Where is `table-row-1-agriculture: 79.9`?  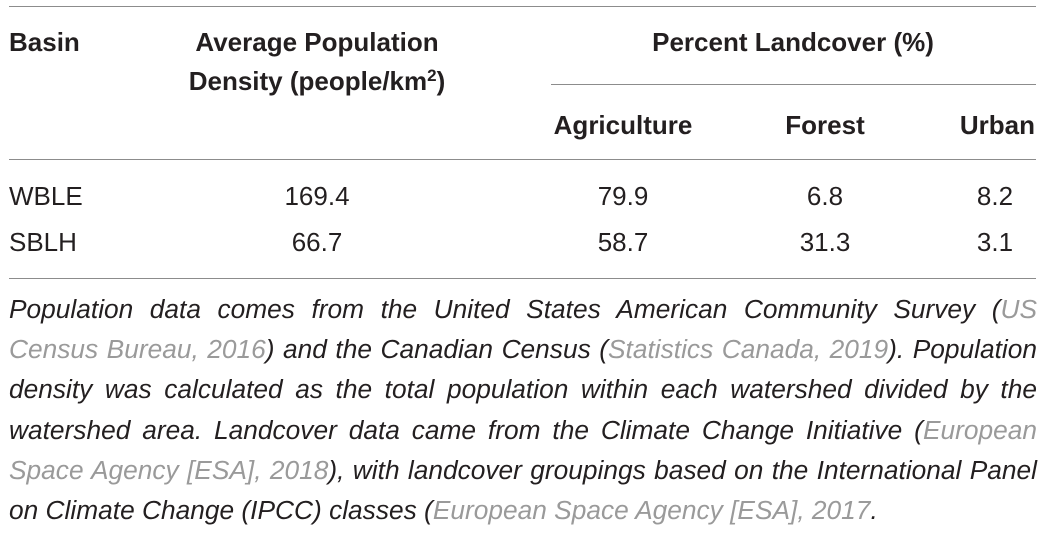 table-row-1-agriculture: 79.9 is located at coordinates (623, 196).